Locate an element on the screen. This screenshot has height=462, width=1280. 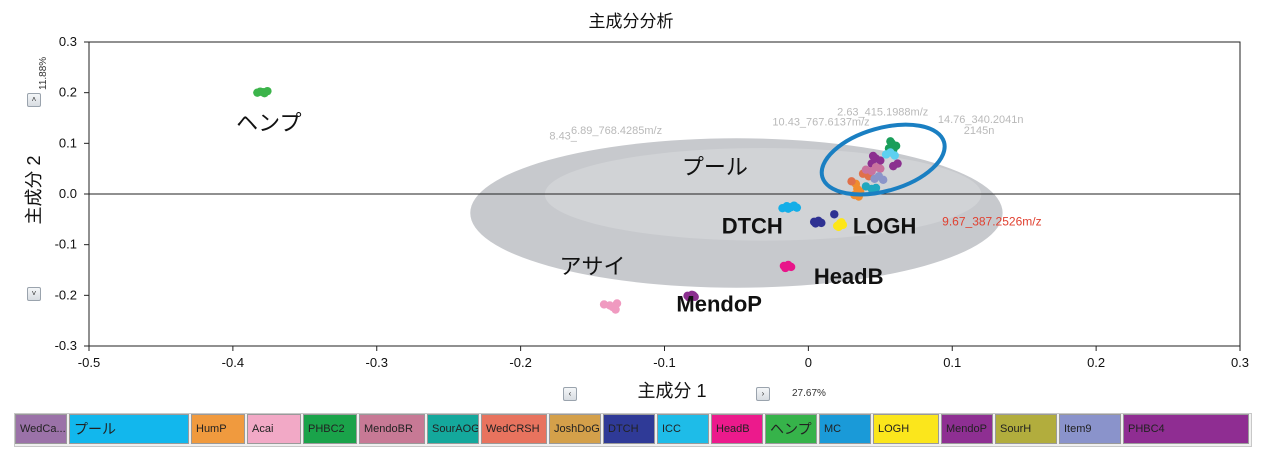
y-up-button: ˄ is located at coordinates (34, 100).